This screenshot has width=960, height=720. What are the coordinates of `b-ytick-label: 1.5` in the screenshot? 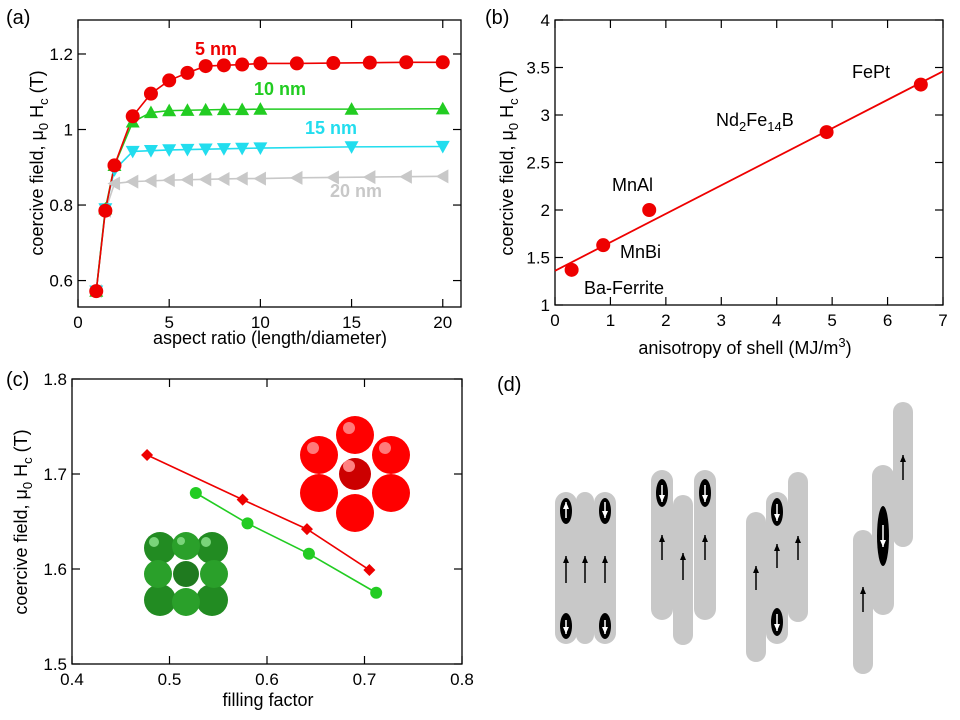 It's located at (538, 258).